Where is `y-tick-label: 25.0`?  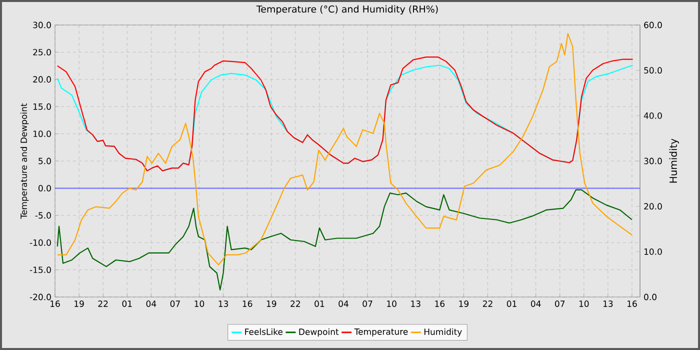
y-tick-label: 25.0 is located at coordinates (42, 52).